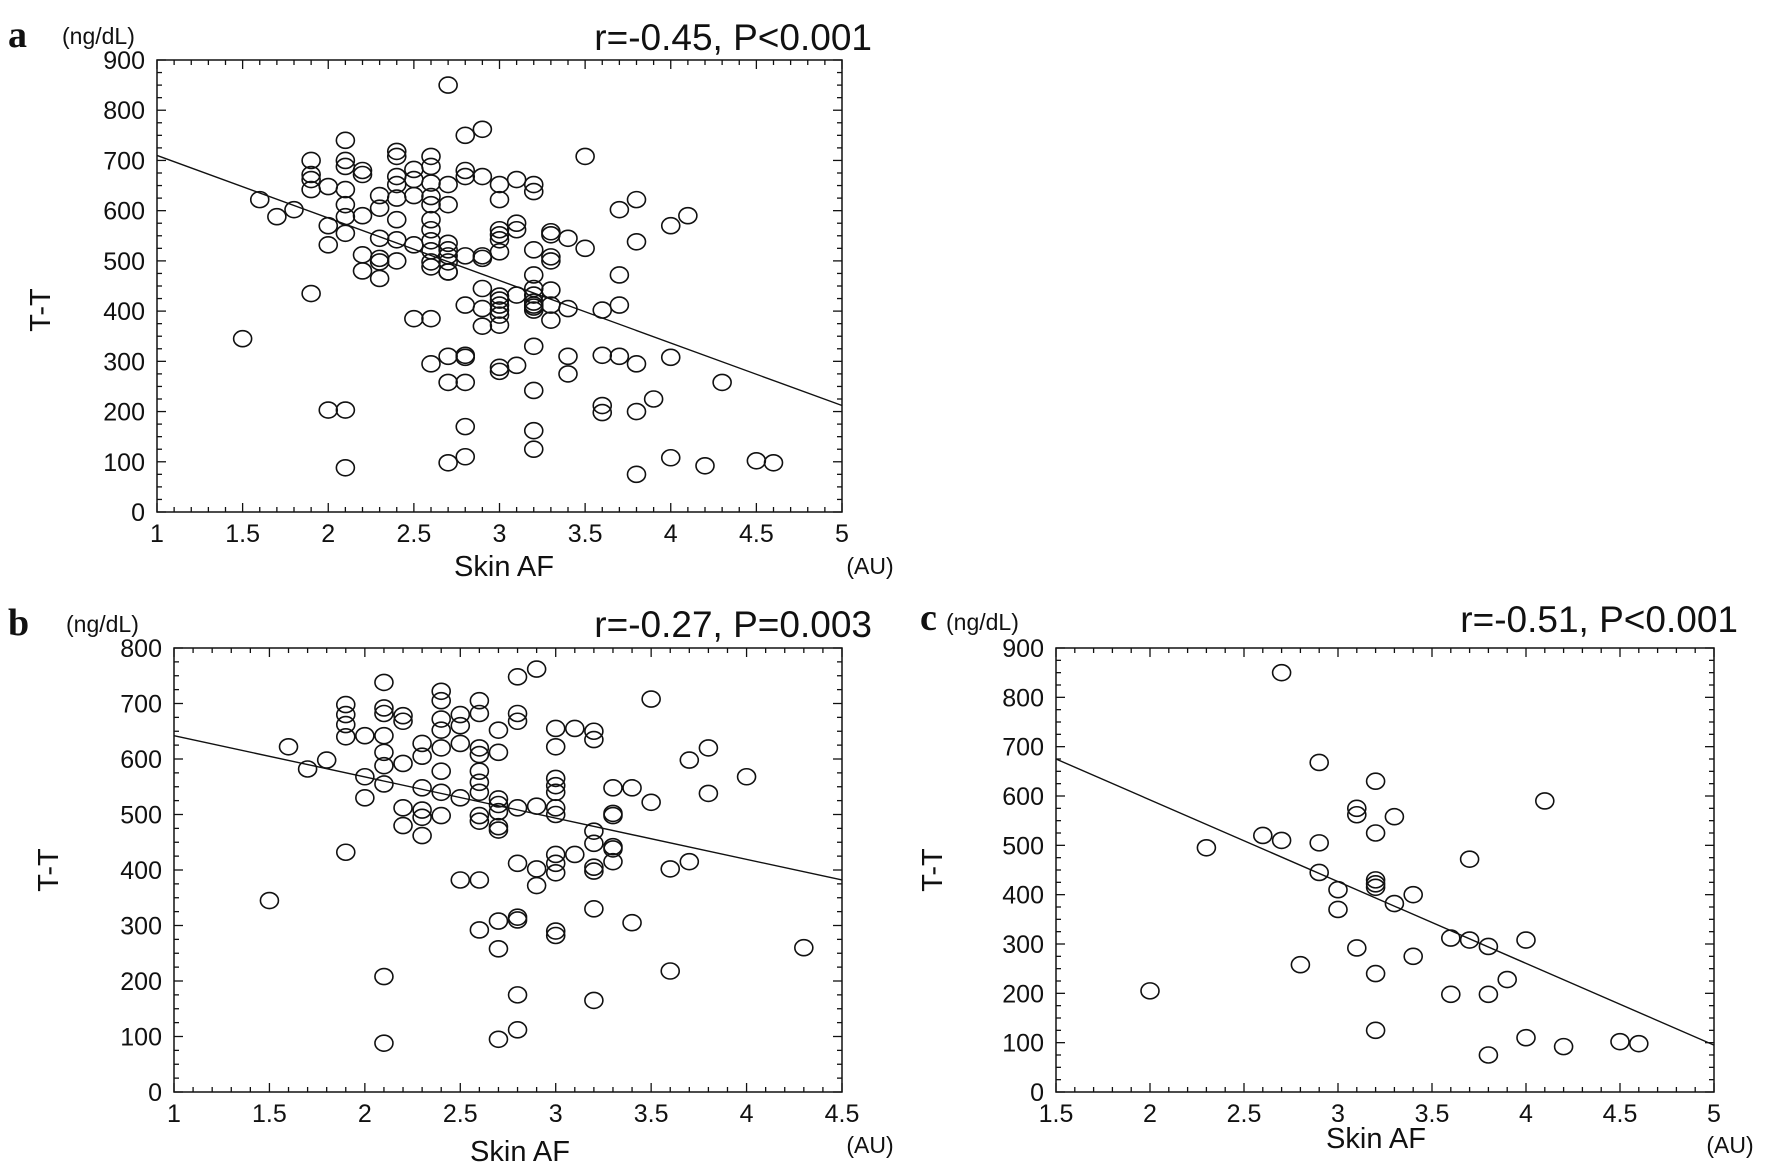 This screenshot has height=1175, width=1772. I want to click on y-tick-label: 400, so click(124, 312).